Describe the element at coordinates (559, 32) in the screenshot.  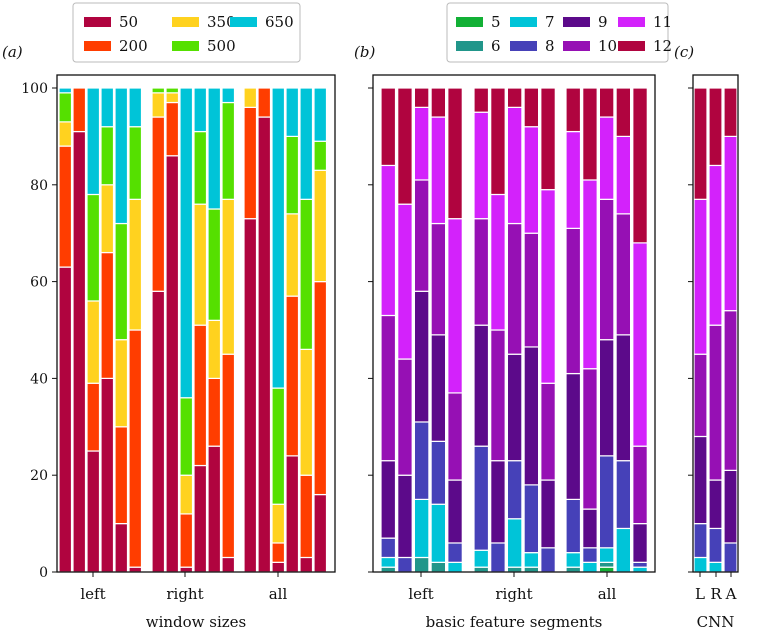
I see `legend-1: 5 6 7 8 9 10 11 12` at that location.